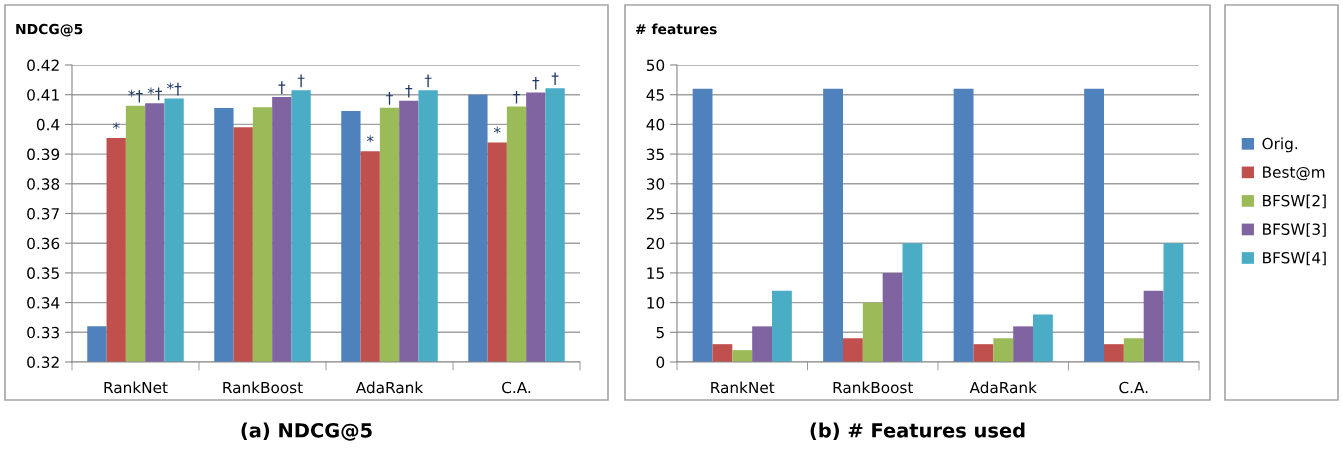  What do you see at coordinates (43, 65) in the screenshot?
I see `y-tick-label: 0.42` at bounding box center [43, 65].